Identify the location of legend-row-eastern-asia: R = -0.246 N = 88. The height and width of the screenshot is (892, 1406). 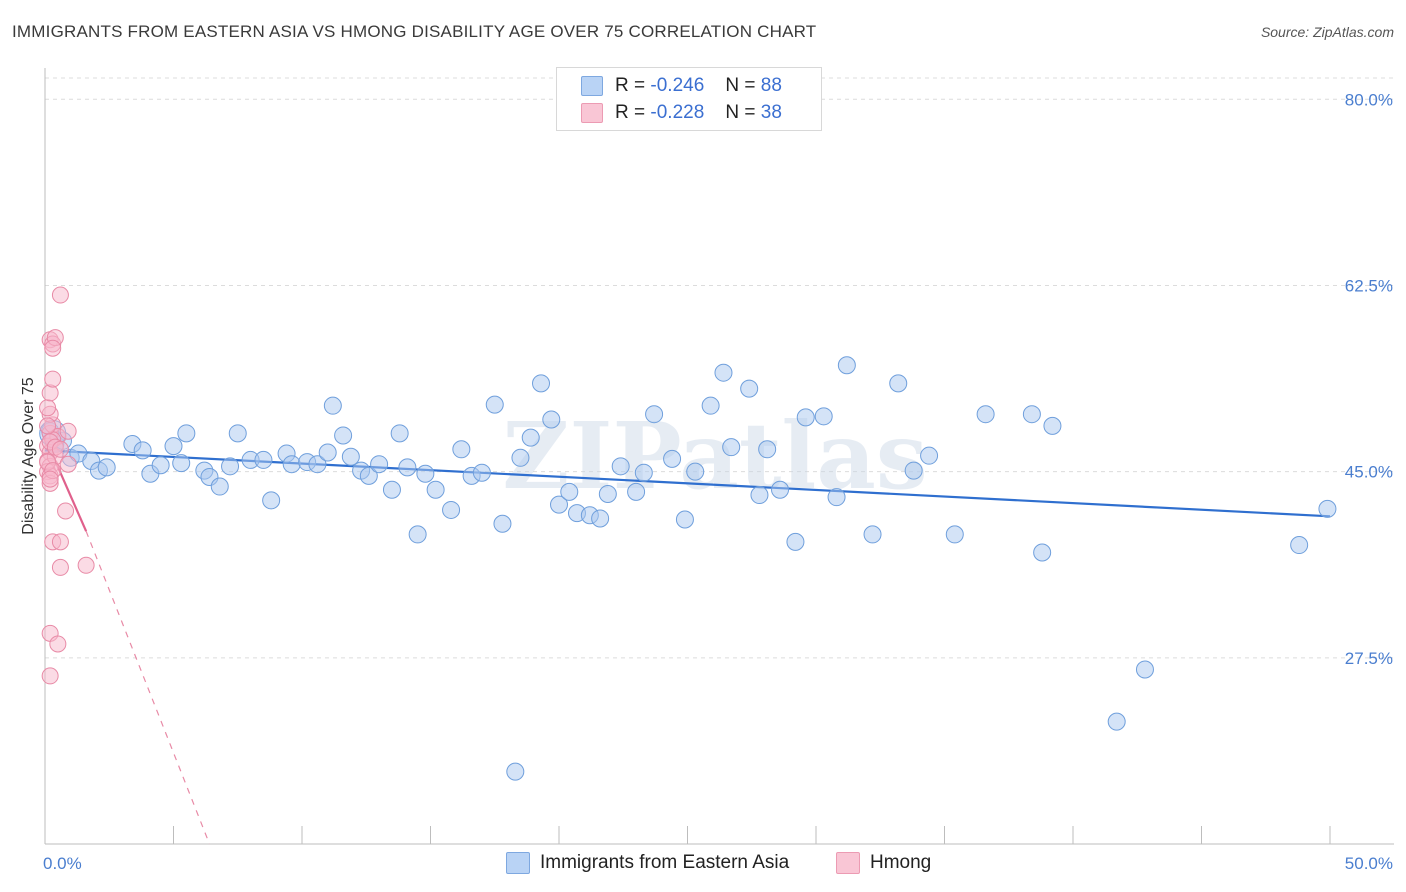
(681, 86).